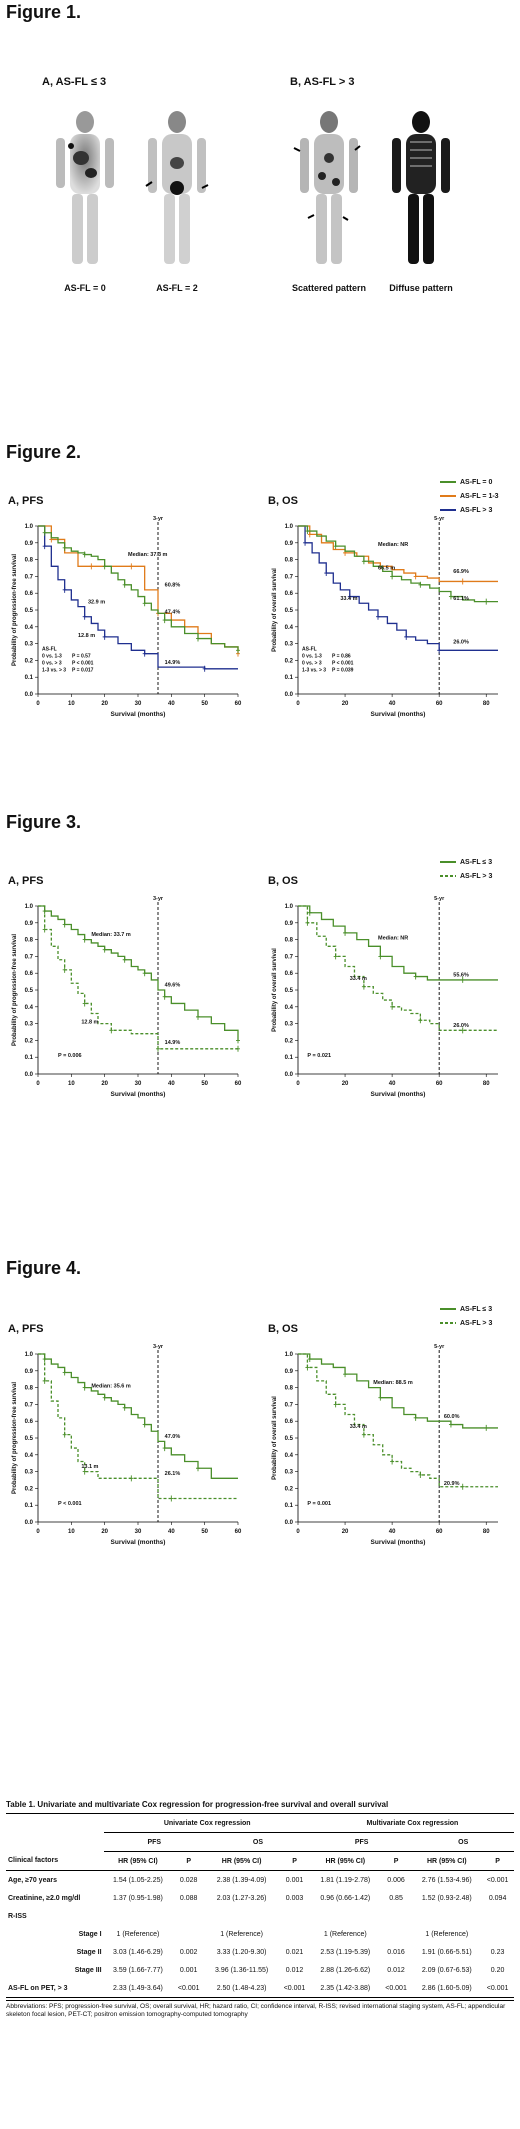 Image resolution: width=520 pixels, height=2129 pixels. Describe the element at coordinates (71, 1532) in the screenshot. I see `x-tick-label: 10` at that location.